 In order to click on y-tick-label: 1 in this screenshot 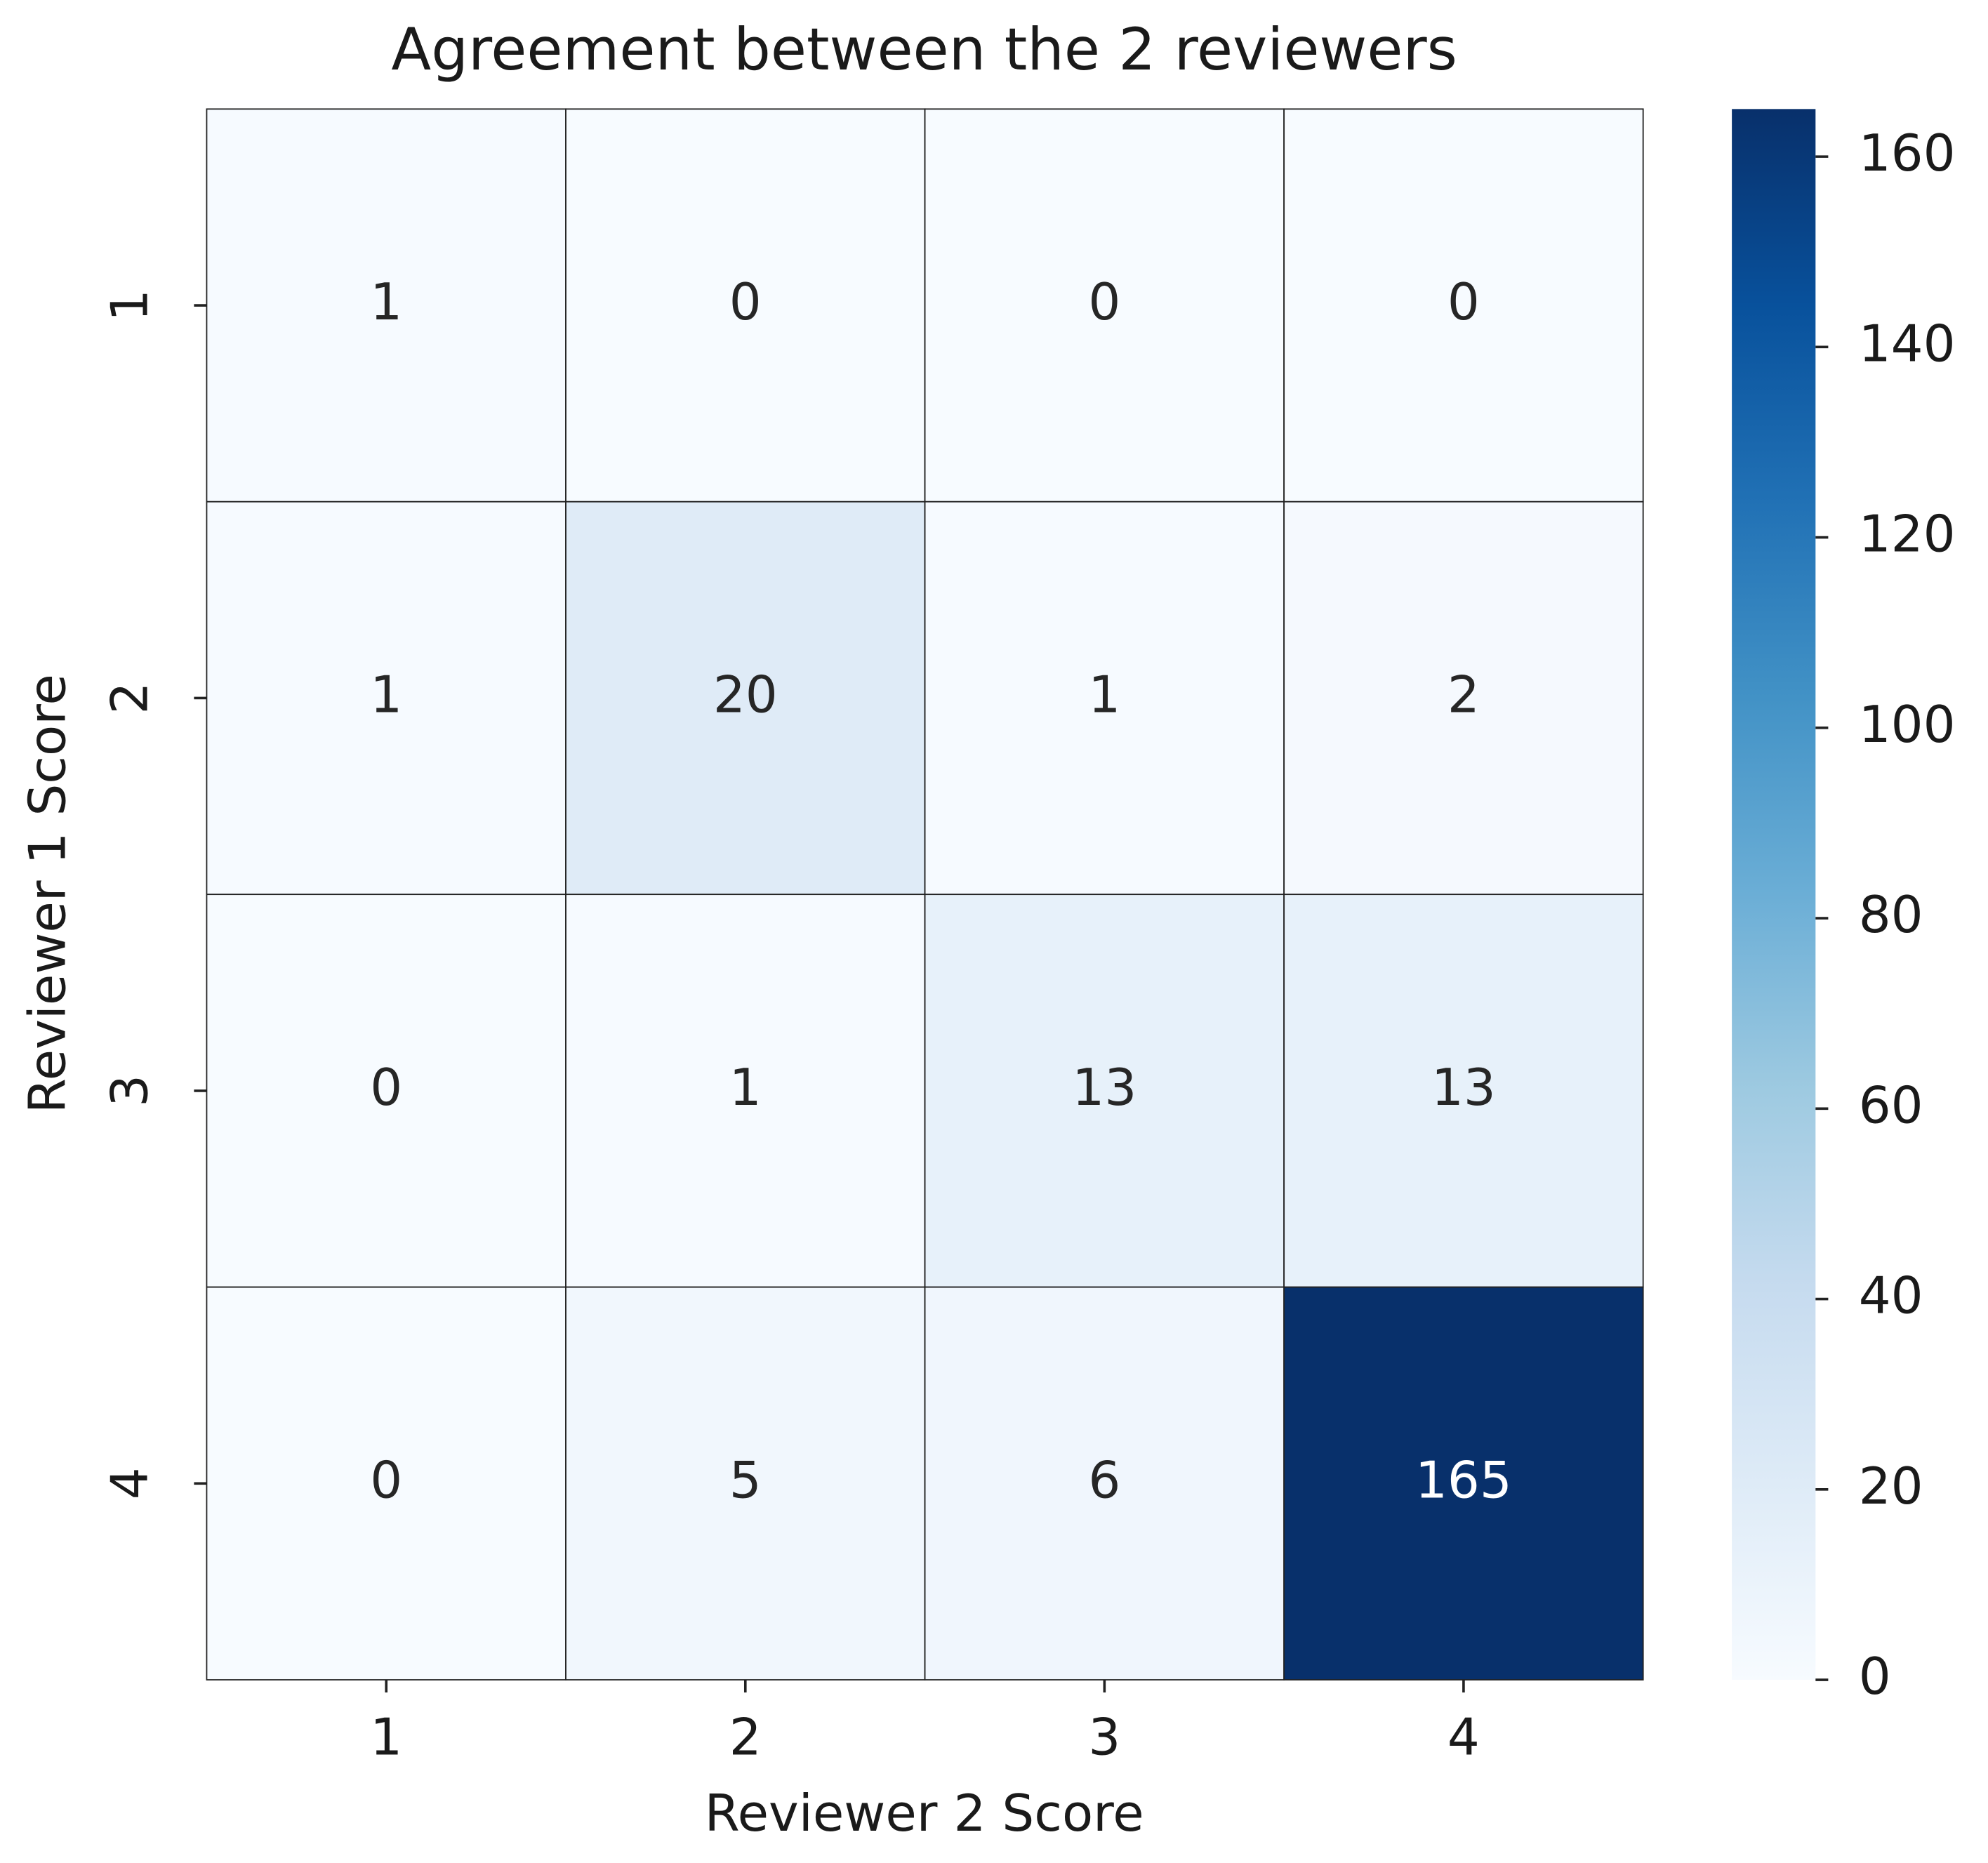, I will do `click(130, 305)`.